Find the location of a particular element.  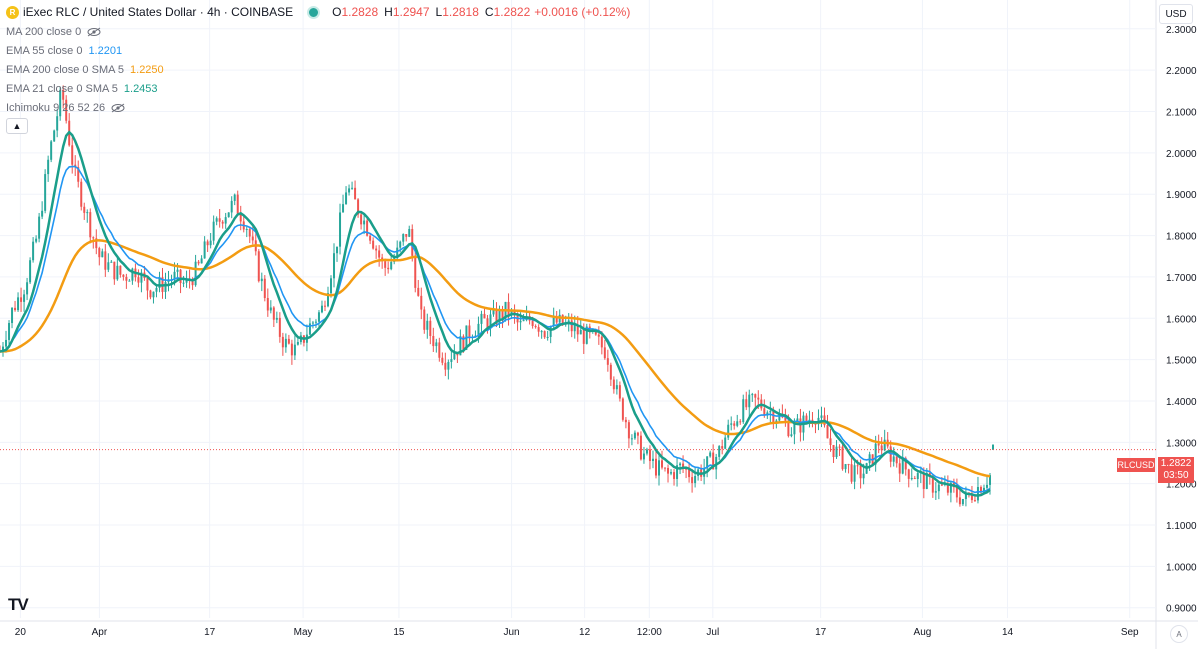

collapse-legend-button: ▲ is located at coordinates (17, 126).